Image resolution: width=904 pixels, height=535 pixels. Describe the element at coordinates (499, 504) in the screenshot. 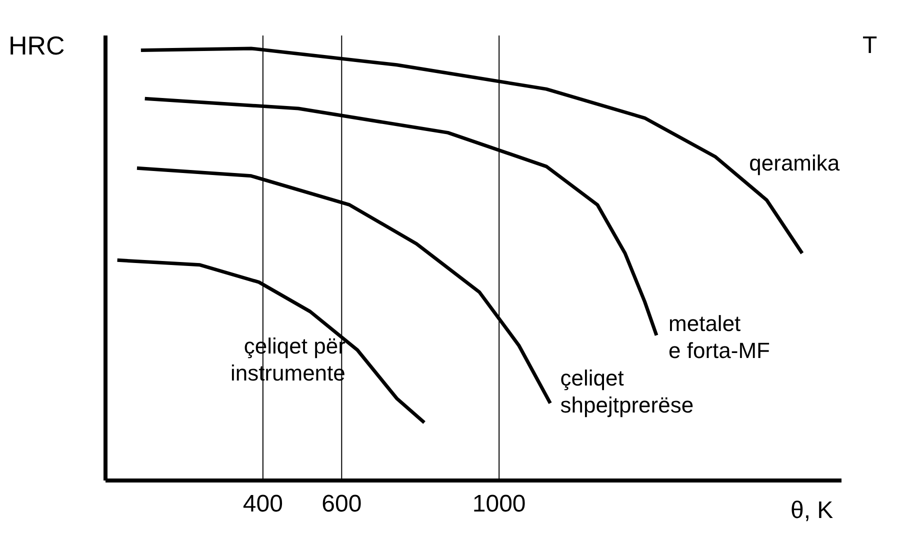

I see `x-tick-label: 1000` at that location.